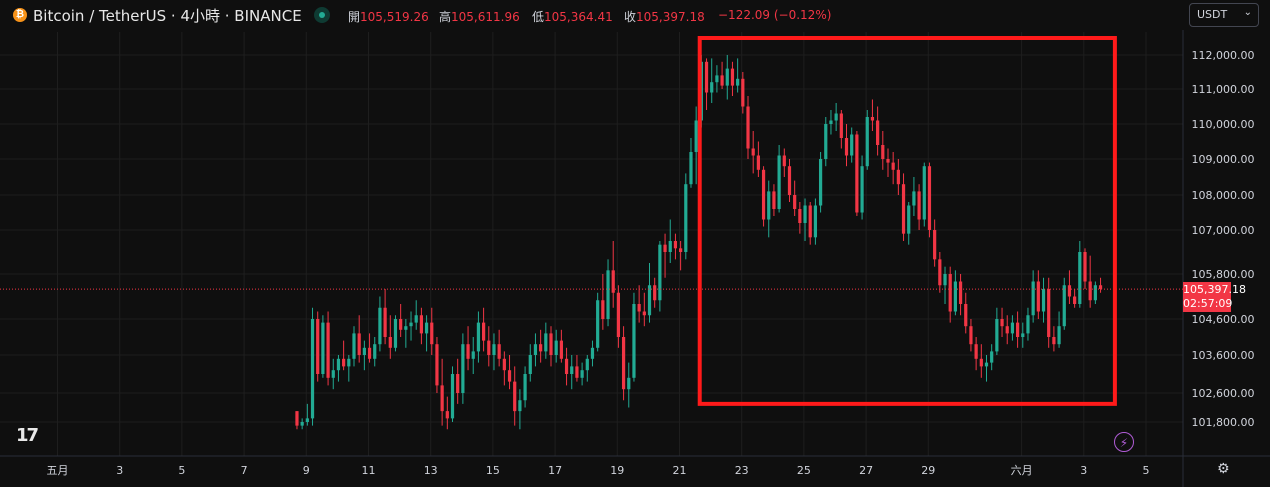 This screenshot has width=1270, height=487. What do you see at coordinates (555, 470) in the screenshot?
I see `time-tick-label: 17` at bounding box center [555, 470].